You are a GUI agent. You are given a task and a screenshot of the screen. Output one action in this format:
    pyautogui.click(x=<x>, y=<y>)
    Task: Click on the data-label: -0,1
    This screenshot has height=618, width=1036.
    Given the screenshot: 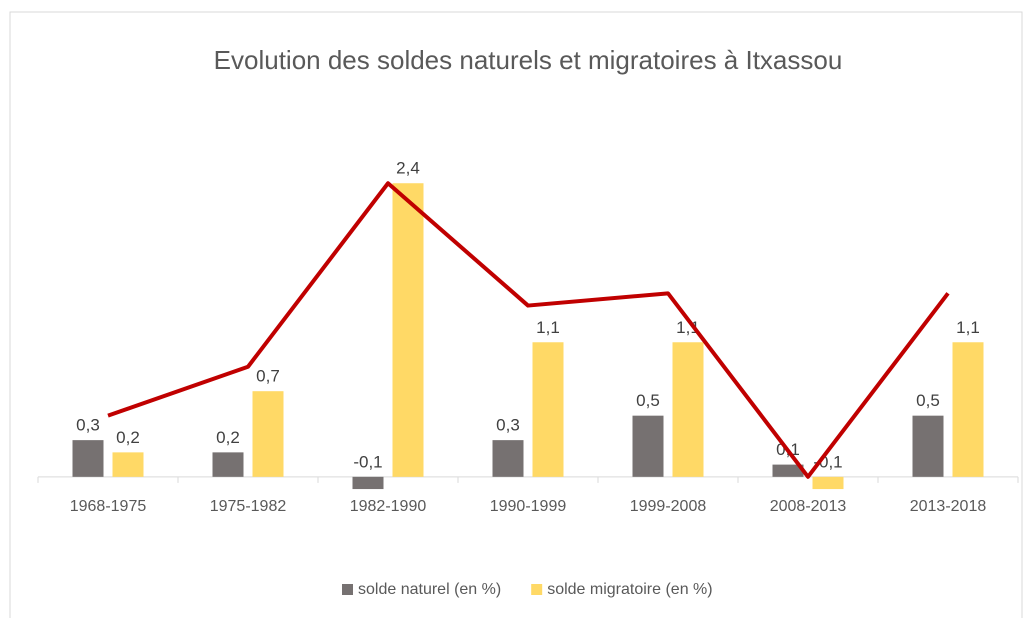 What is the action you would take?
    pyautogui.click(x=367, y=461)
    